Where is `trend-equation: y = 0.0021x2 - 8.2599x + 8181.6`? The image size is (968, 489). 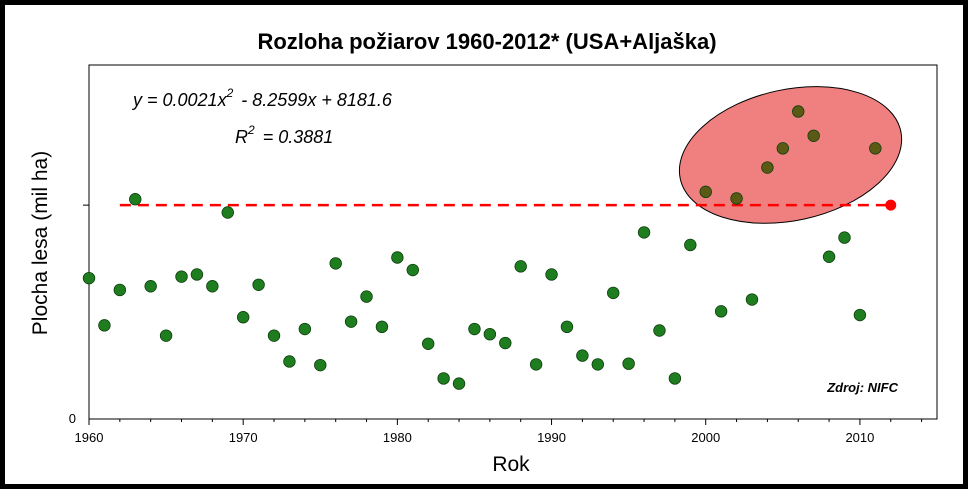 trend-equation: y = 0.0021x2 - 8.2599x + 8181.6 is located at coordinates (262, 98).